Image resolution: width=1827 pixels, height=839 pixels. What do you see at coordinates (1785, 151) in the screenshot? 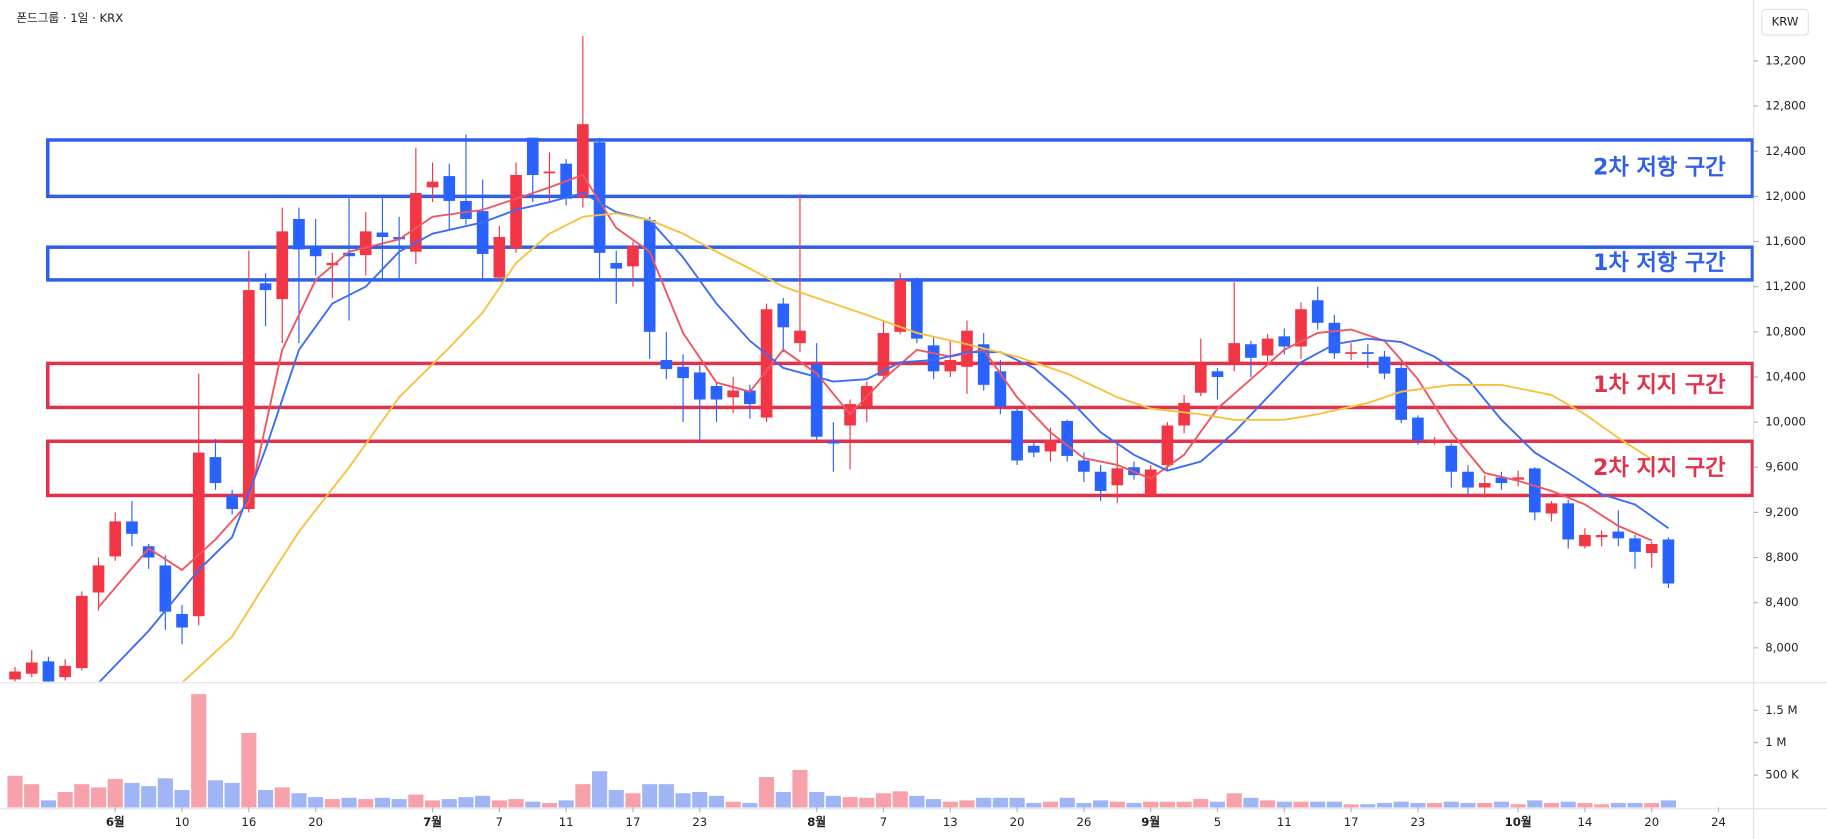
I see `y-tick-label: 12,400` at bounding box center [1785, 151].